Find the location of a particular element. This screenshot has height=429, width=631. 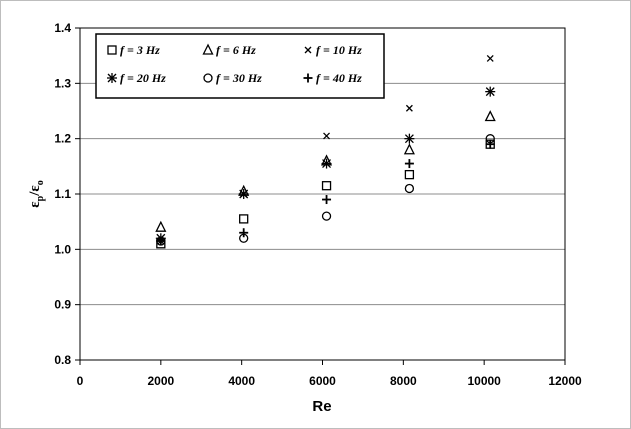

x-tick-label: 10000 is located at coordinates (484, 381).